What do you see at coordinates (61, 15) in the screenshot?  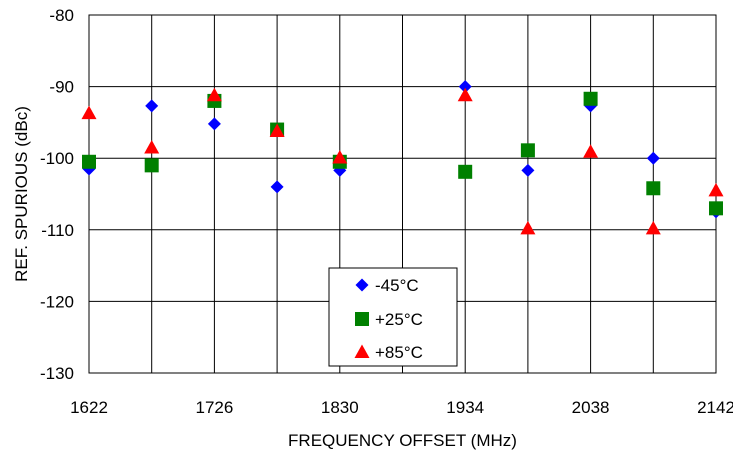 I see `y-tick-label: -80` at bounding box center [61, 15].